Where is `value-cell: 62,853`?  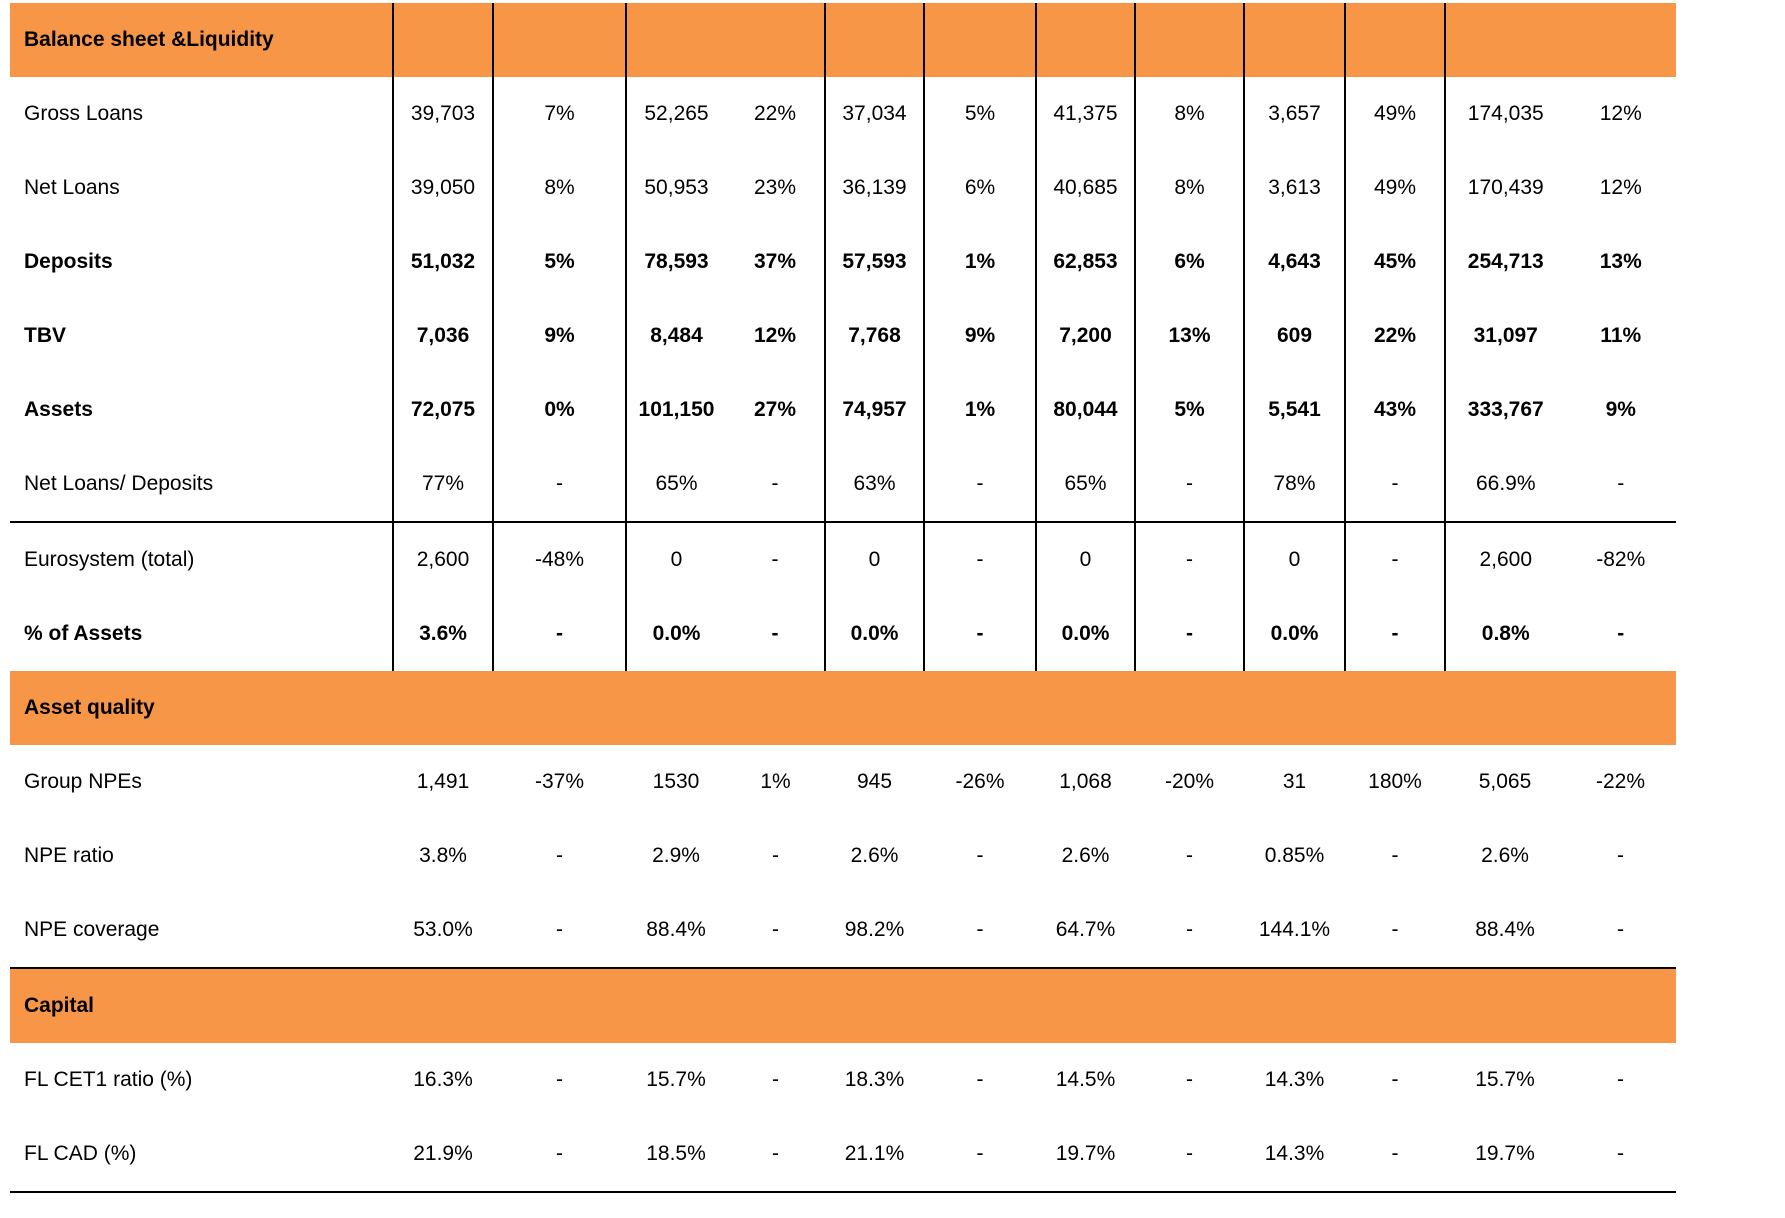 value-cell: 62,853 is located at coordinates (1085, 262).